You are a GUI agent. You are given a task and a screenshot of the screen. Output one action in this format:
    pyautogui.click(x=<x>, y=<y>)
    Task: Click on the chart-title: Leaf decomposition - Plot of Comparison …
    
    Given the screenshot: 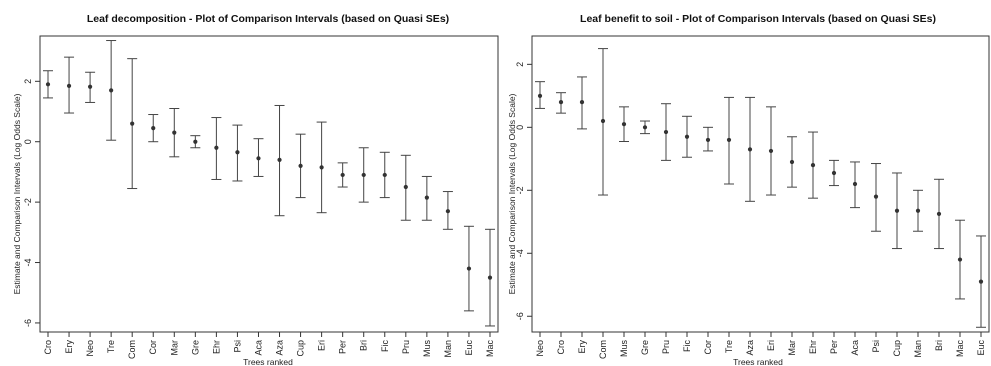 What is the action you would take?
    pyautogui.click(x=268, y=19)
    